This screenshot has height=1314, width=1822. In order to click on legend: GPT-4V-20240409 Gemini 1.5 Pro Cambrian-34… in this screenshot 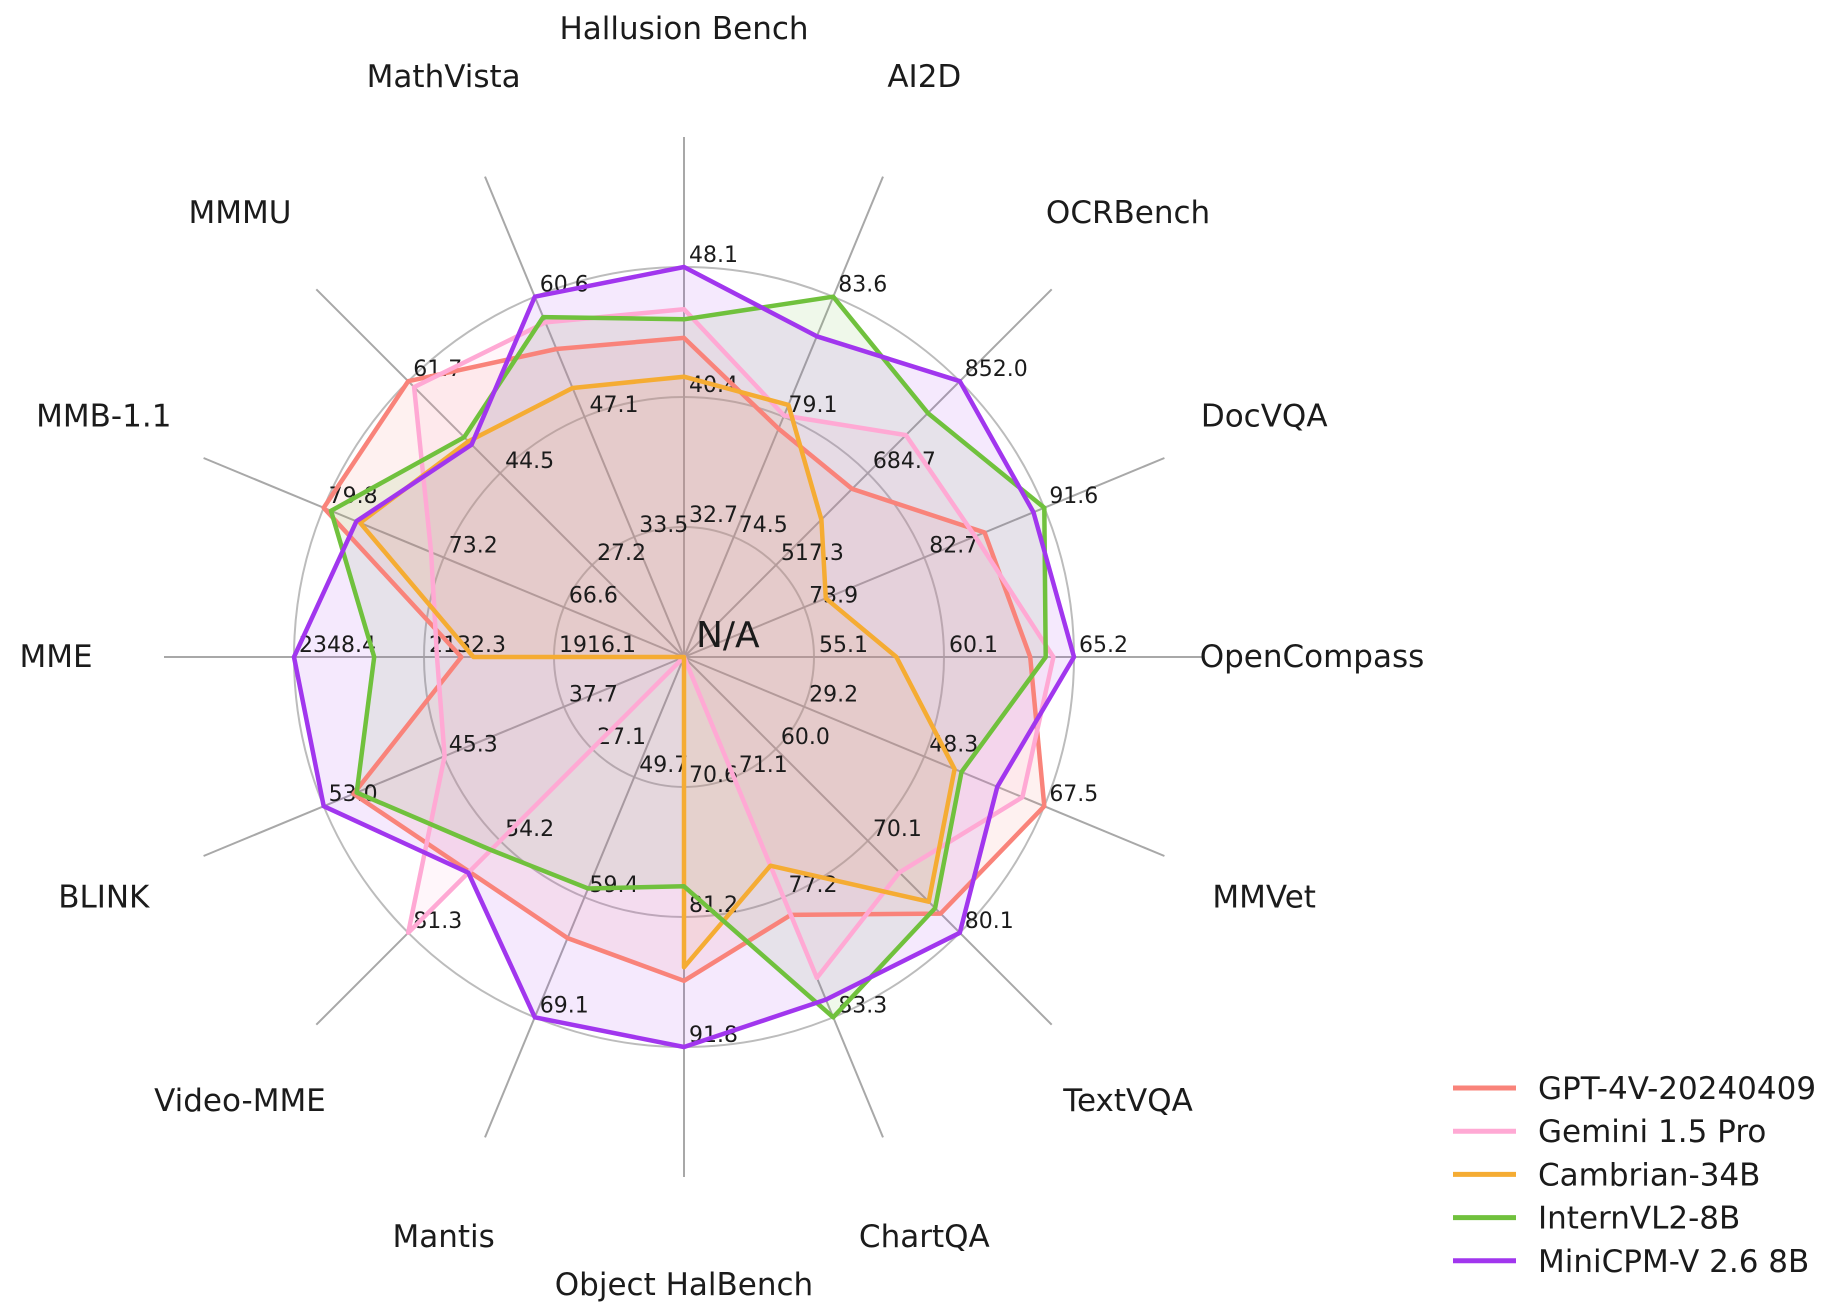, I will do `click(1634, 1175)`.